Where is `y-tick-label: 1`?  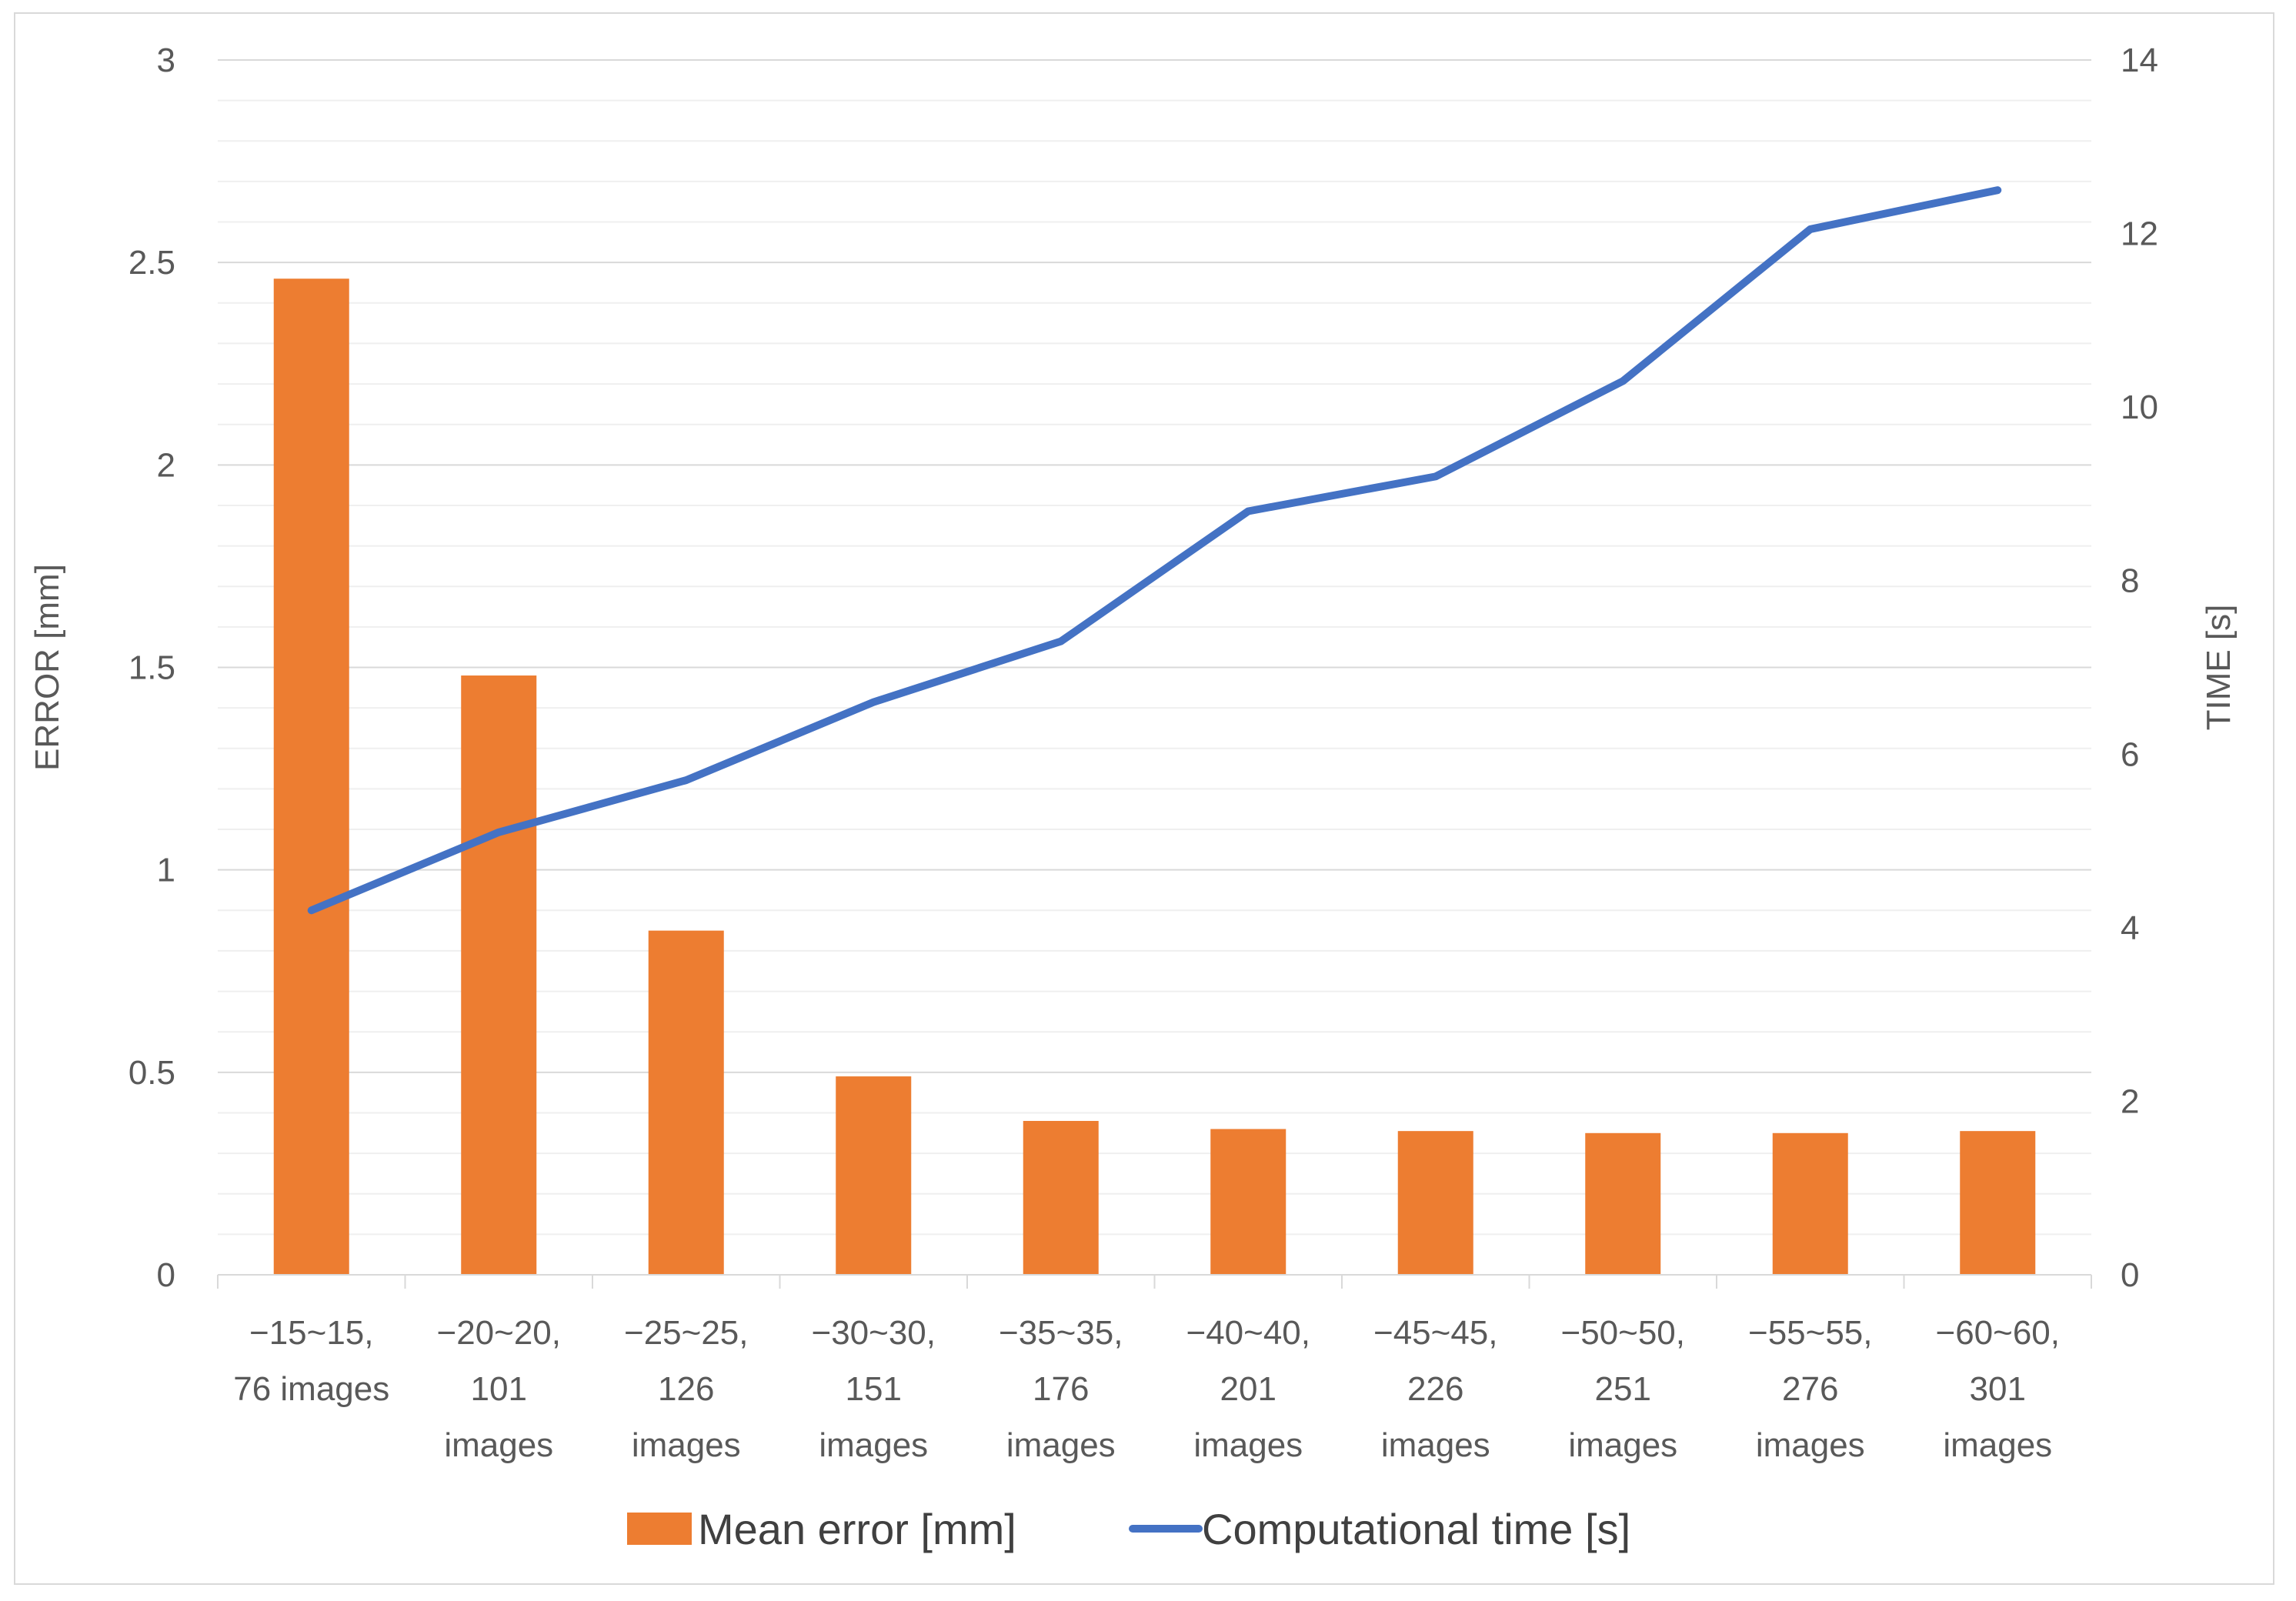 y-tick-label: 1 is located at coordinates (166, 871).